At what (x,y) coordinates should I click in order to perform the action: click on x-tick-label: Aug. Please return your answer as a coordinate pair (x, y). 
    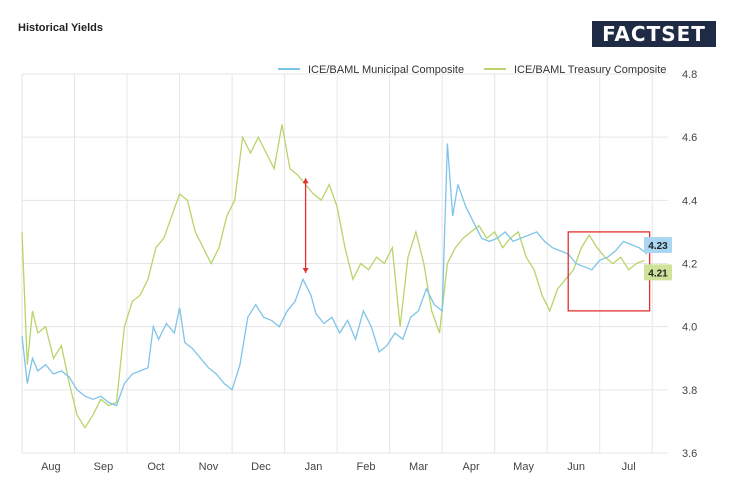
    Looking at the image, I should click on (51, 467).